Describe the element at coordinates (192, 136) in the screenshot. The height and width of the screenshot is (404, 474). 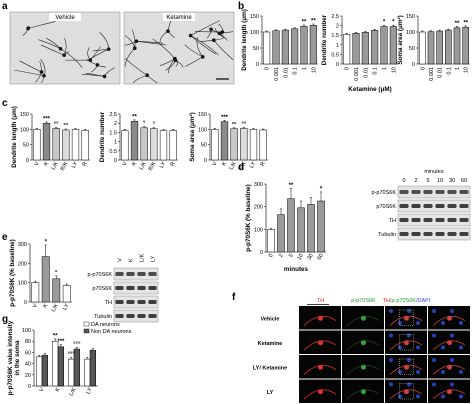
I see `y-axis-label: Soma area (μm²)` at that location.